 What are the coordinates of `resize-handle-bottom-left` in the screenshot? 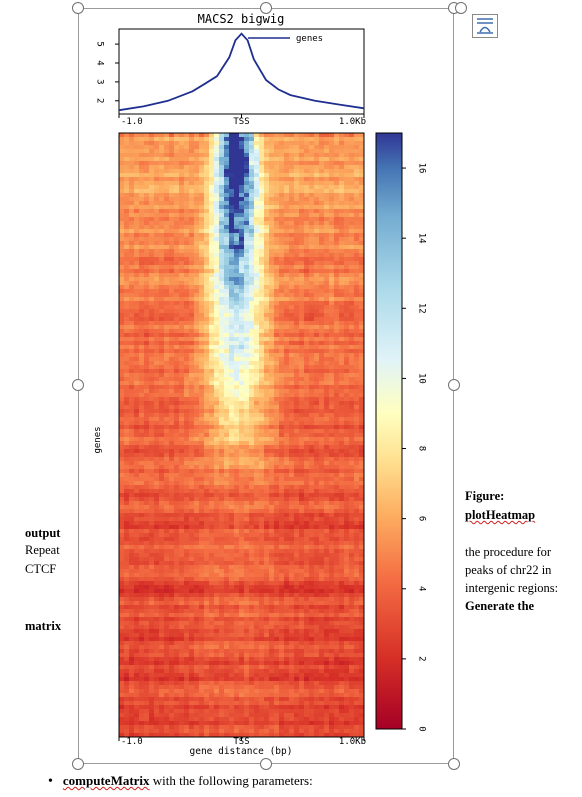 It's located at (78, 764).